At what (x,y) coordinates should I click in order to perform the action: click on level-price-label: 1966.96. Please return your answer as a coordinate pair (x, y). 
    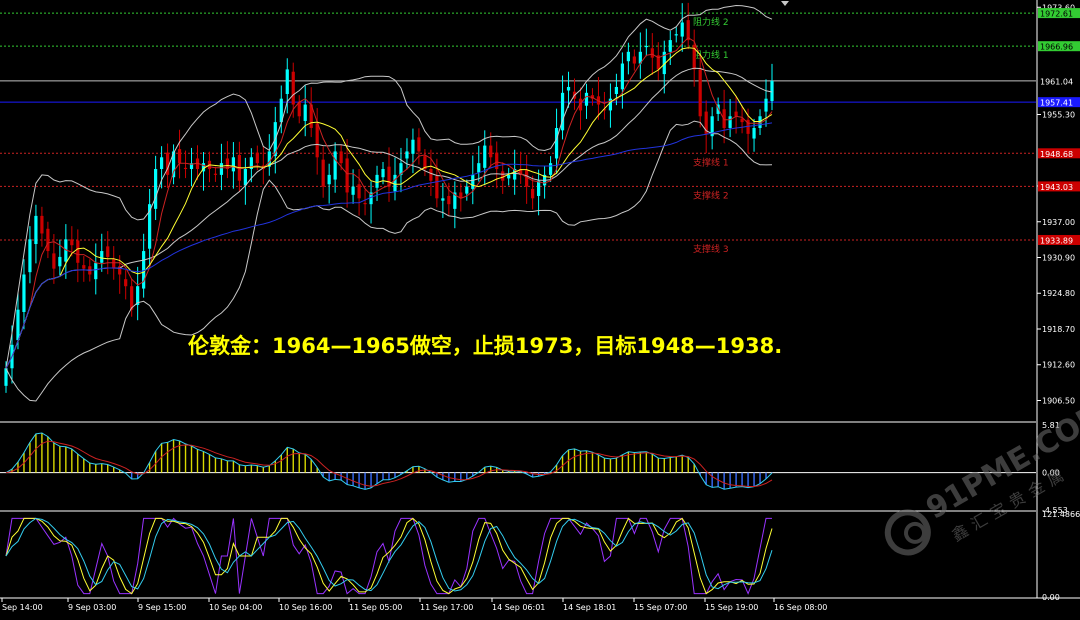
    Looking at the image, I should click on (1056, 47).